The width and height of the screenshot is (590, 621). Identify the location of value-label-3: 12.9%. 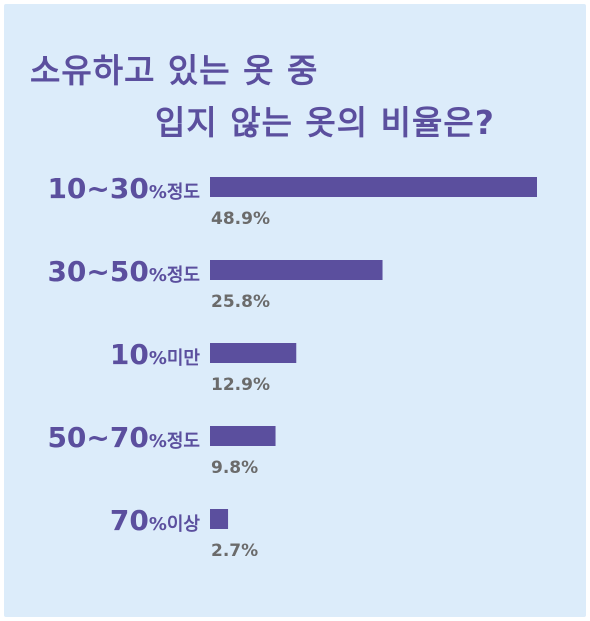
(240, 385).